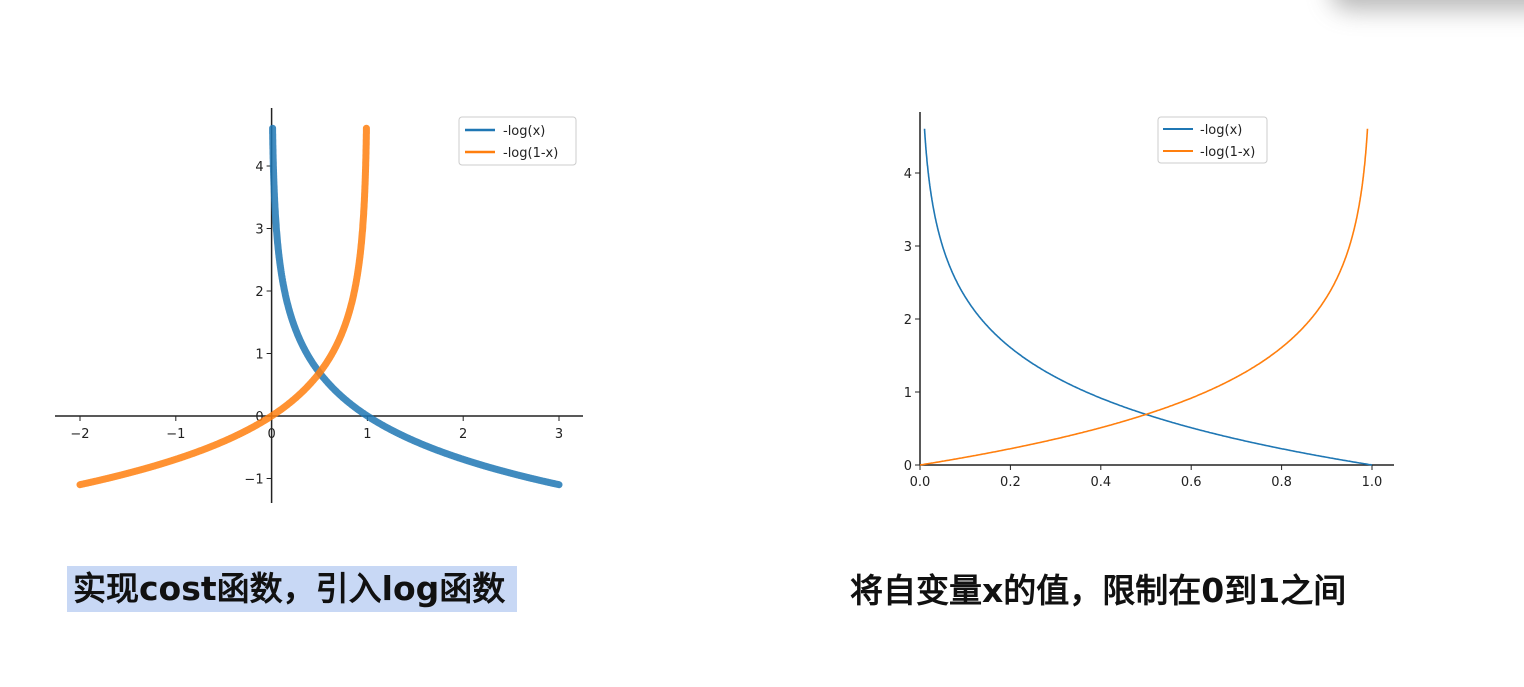  I want to click on x-tick-label: 0.8, so click(1281, 482).